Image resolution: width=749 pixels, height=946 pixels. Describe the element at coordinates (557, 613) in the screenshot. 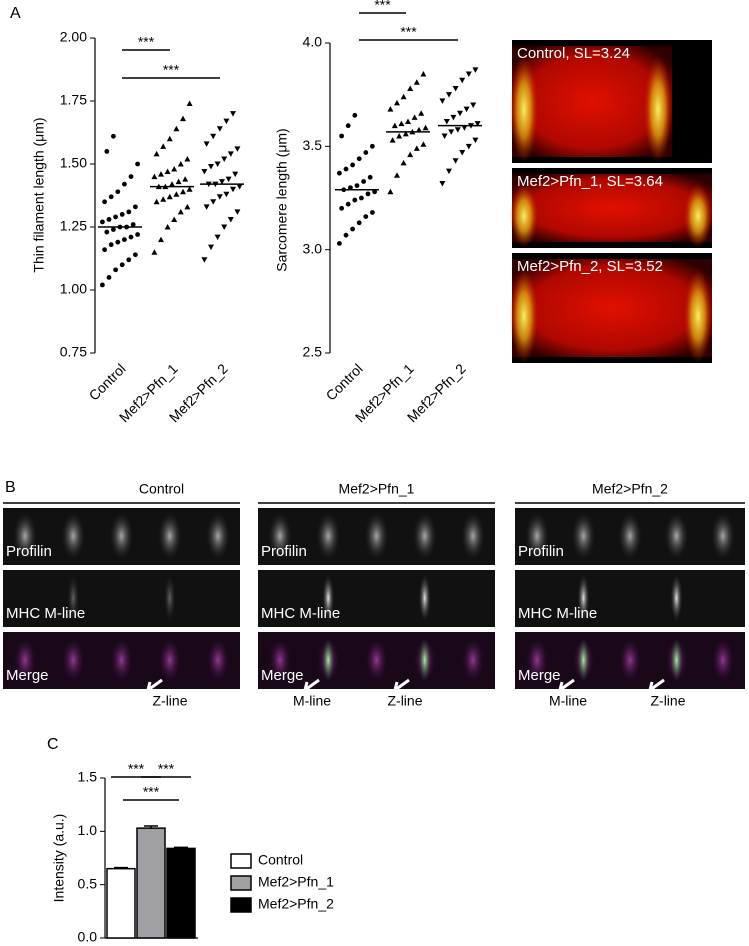

I see `row-label: MHC M-line` at that location.